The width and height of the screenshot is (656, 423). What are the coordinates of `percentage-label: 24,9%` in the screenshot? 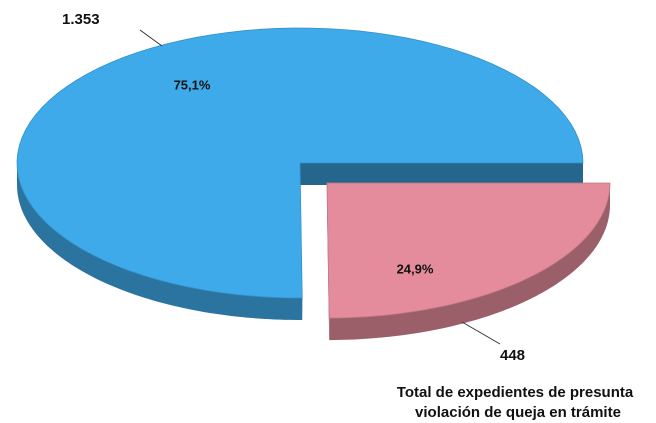 It's located at (415, 268).